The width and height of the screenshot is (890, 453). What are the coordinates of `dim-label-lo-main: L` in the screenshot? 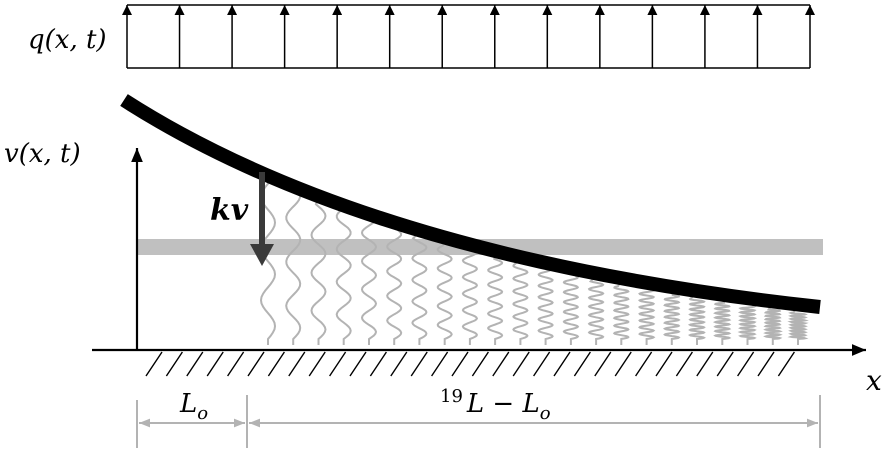 It's located at (188, 404).